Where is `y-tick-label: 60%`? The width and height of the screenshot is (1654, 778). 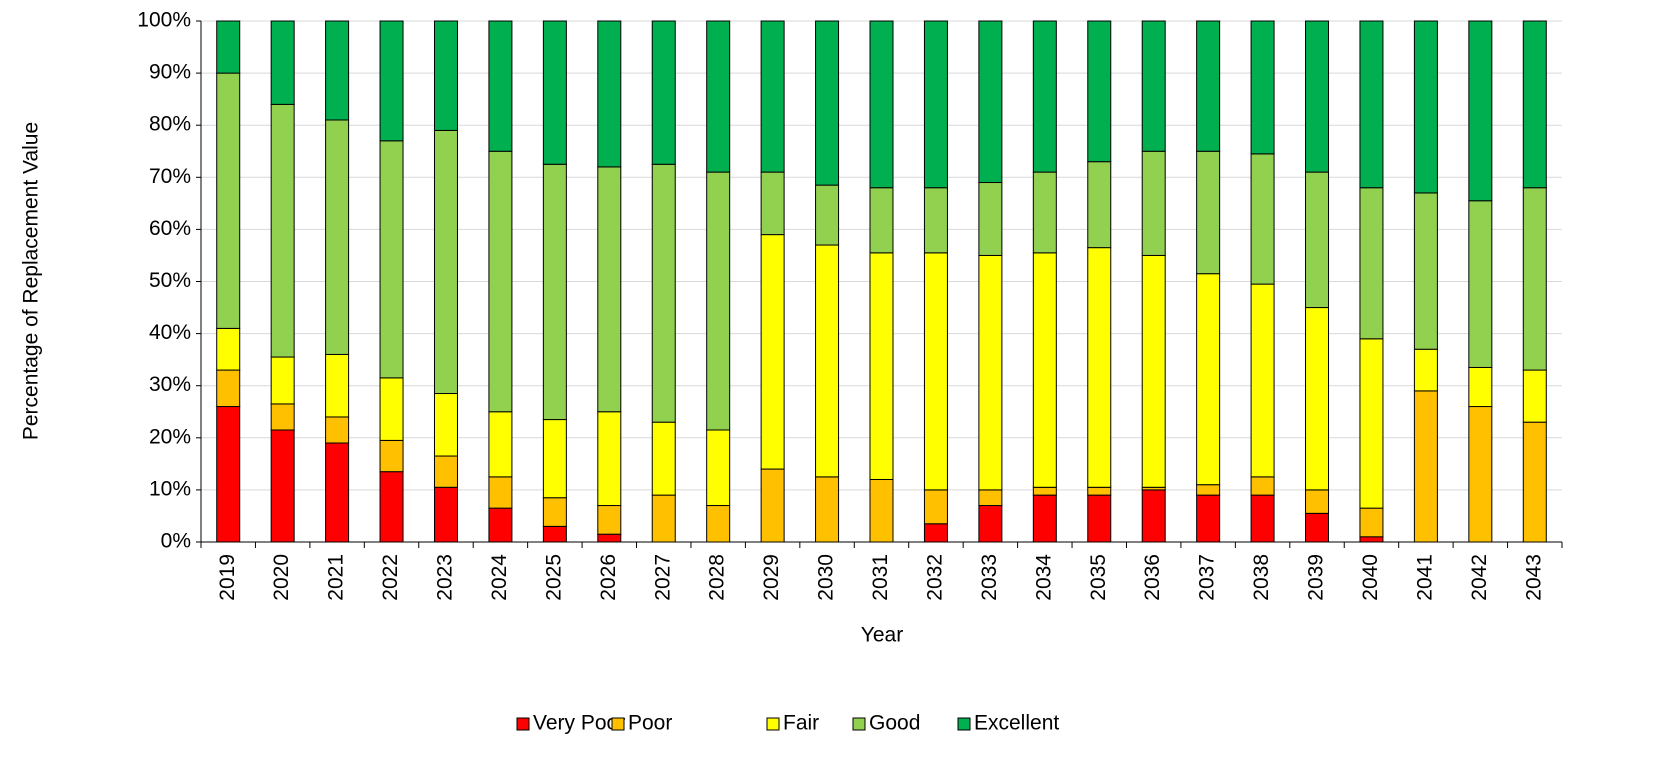 y-tick-label: 60% is located at coordinates (170, 228).